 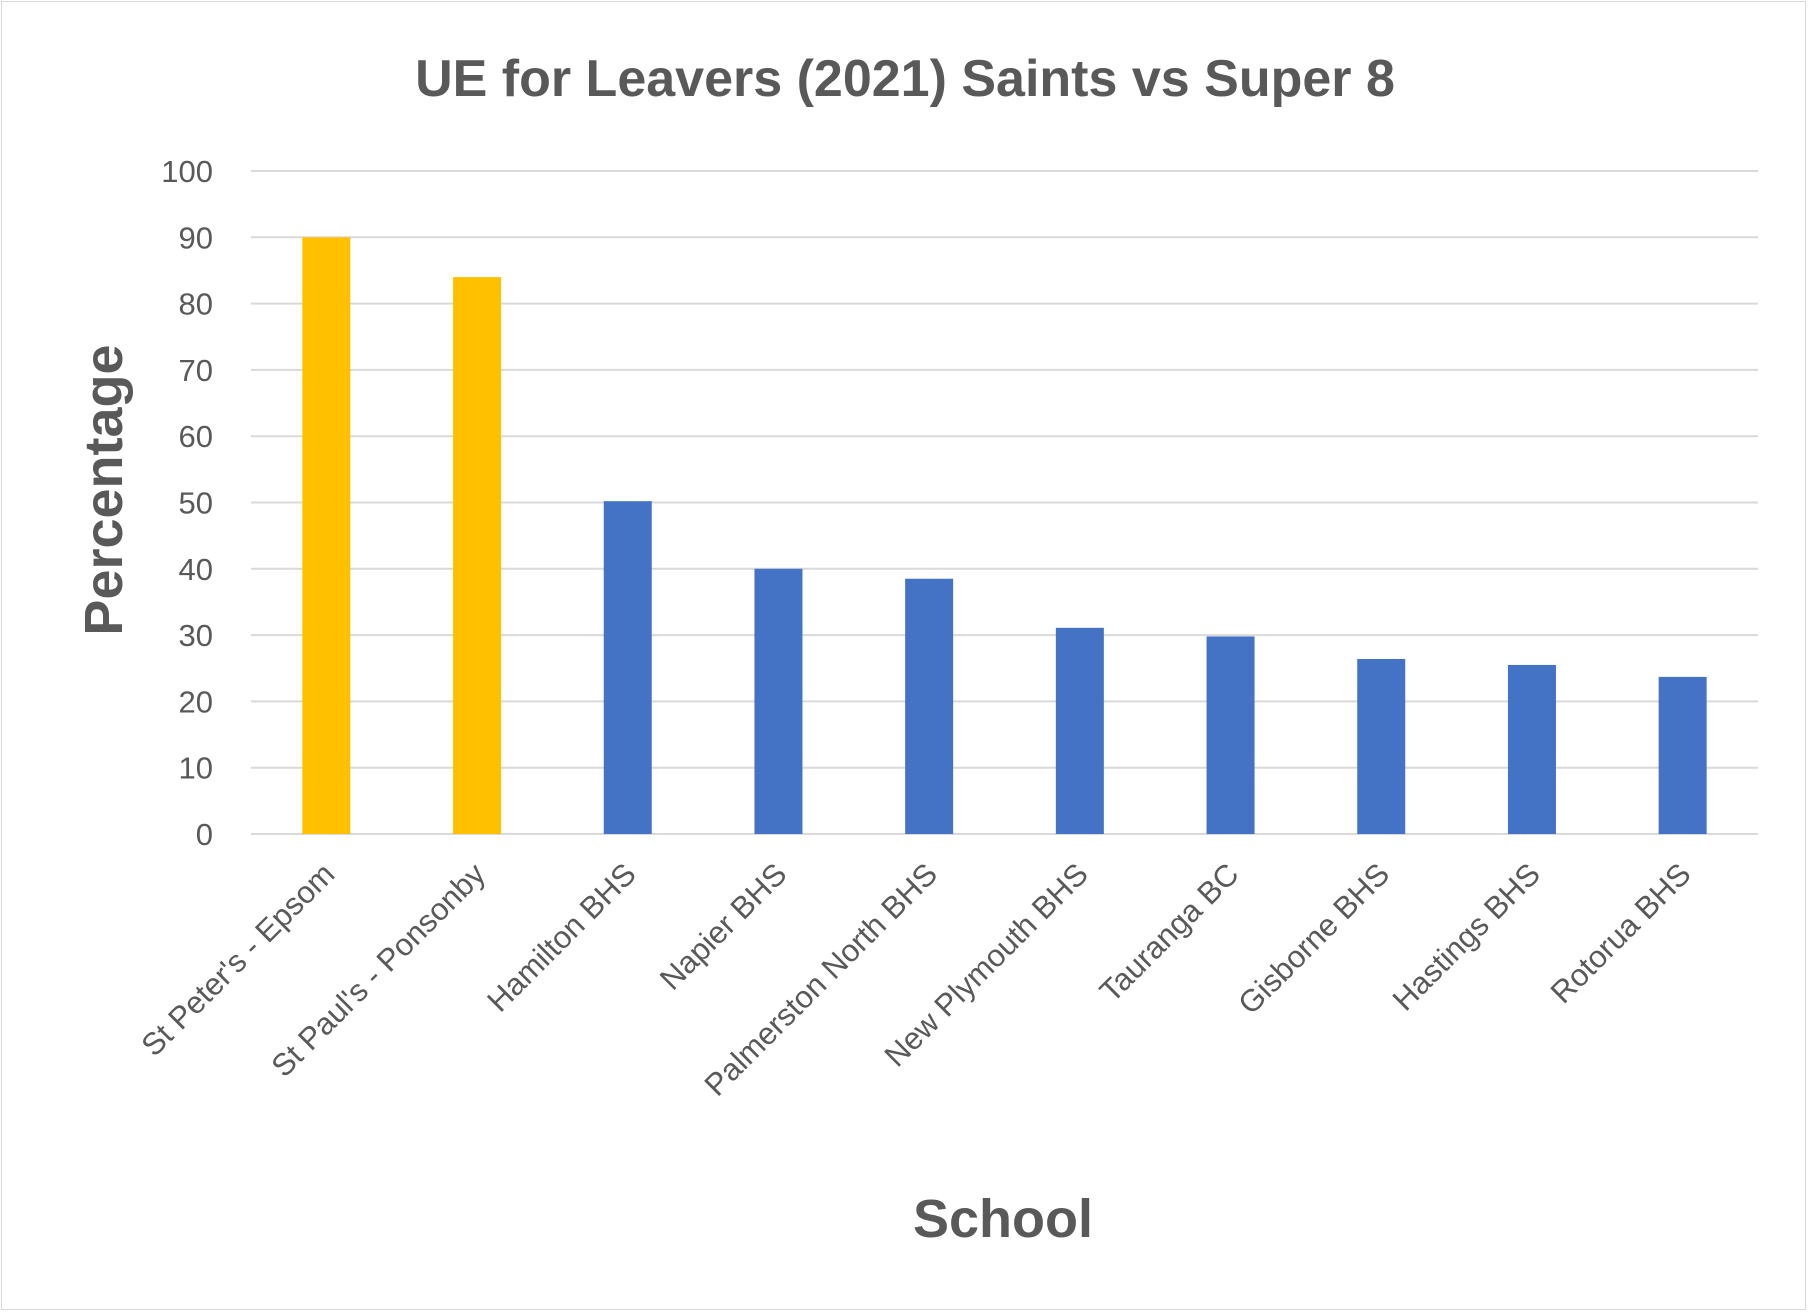 What do you see at coordinates (196, 370) in the screenshot?
I see `y-tick-label: 70` at bounding box center [196, 370].